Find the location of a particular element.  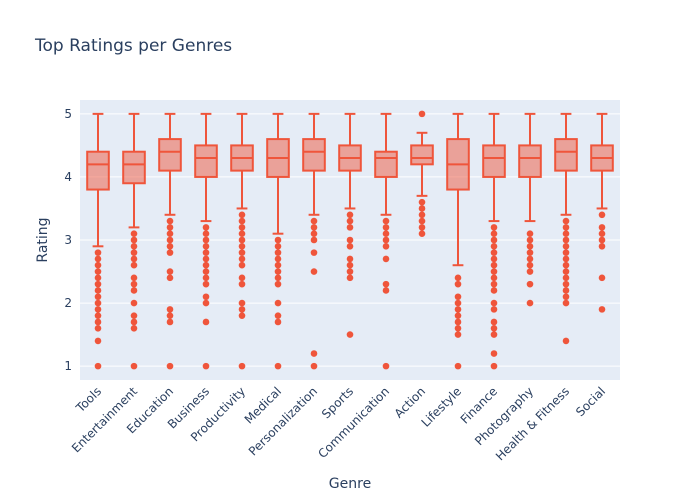

box-education is located at coordinates (170, 241).